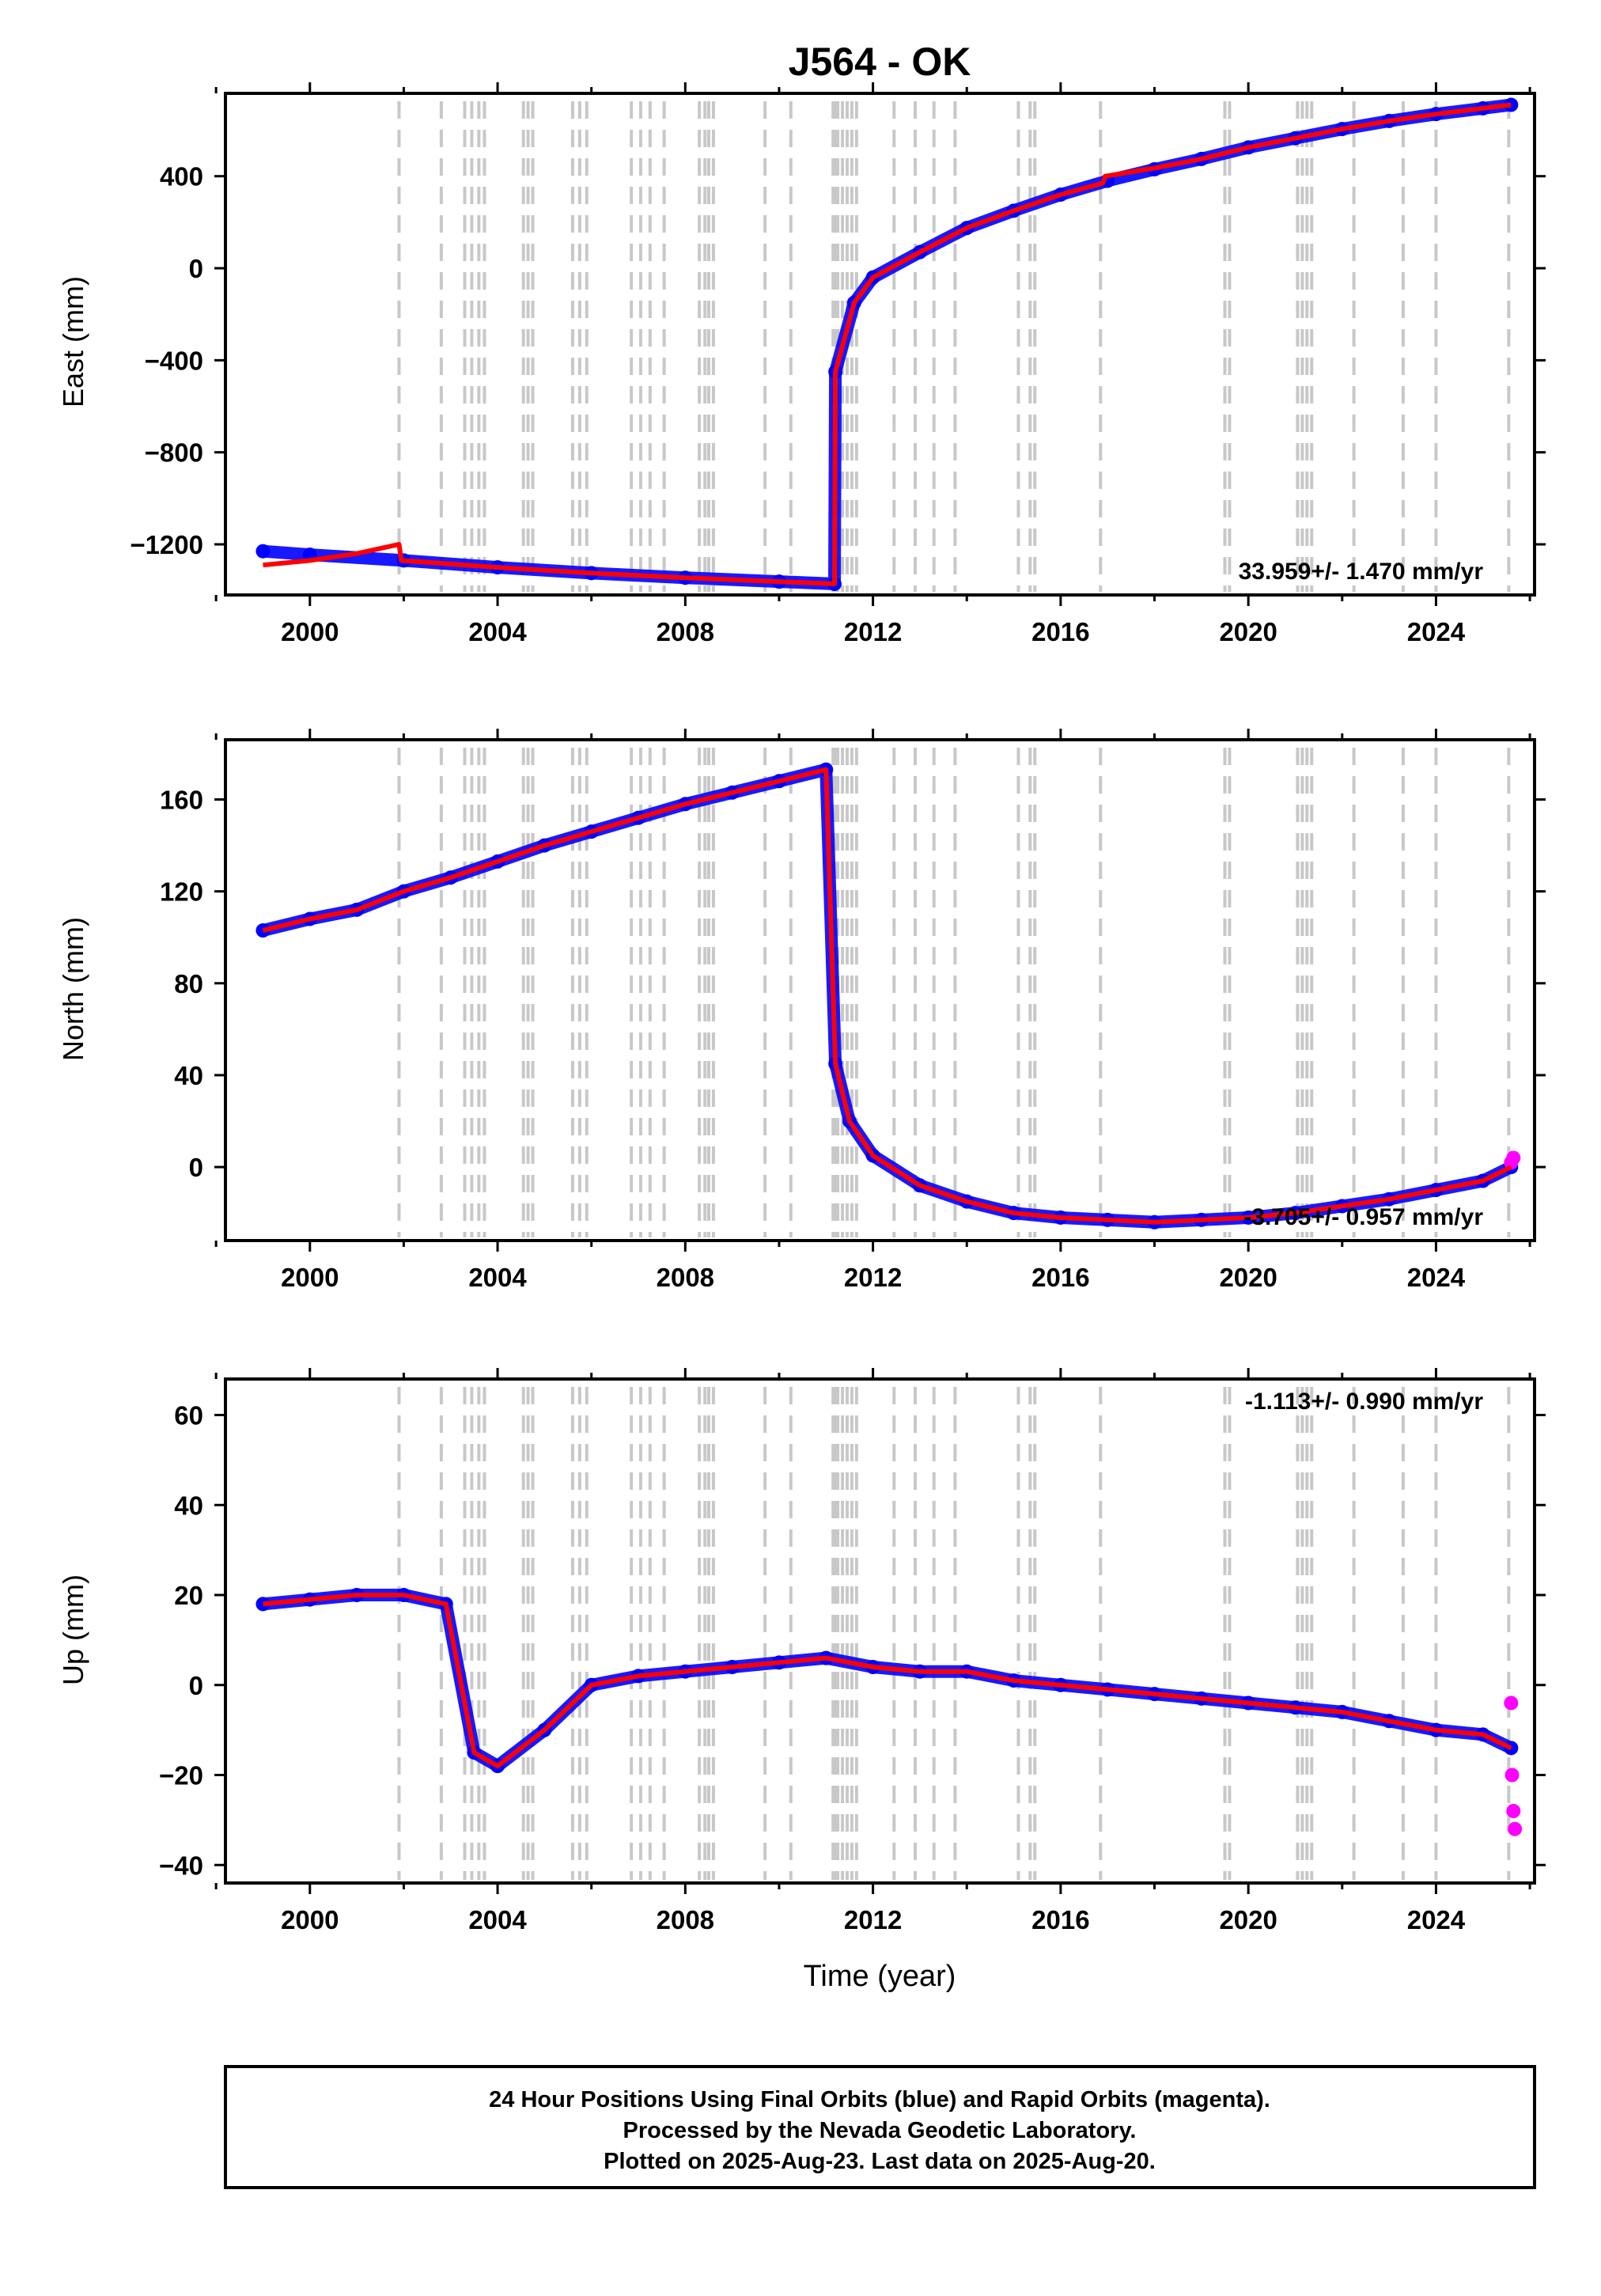  What do you see at coordinates (73, 342) in the screenshot?
I see `y-axis-label: East (mm)` at bounding box center [73, 342].